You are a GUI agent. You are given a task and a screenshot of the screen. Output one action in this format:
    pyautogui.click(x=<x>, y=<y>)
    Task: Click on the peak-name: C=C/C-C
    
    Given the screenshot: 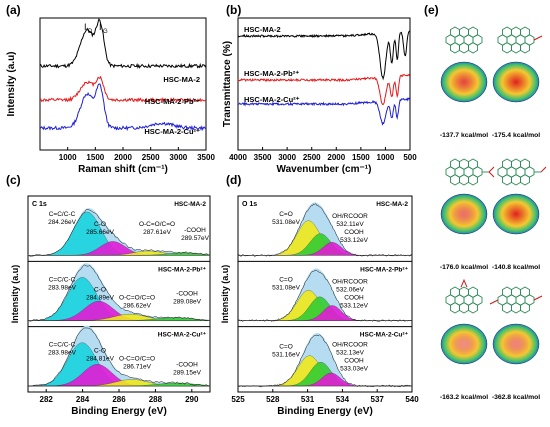 What is the action you would take?
    pyautogui.click(x=62, y=345)
    